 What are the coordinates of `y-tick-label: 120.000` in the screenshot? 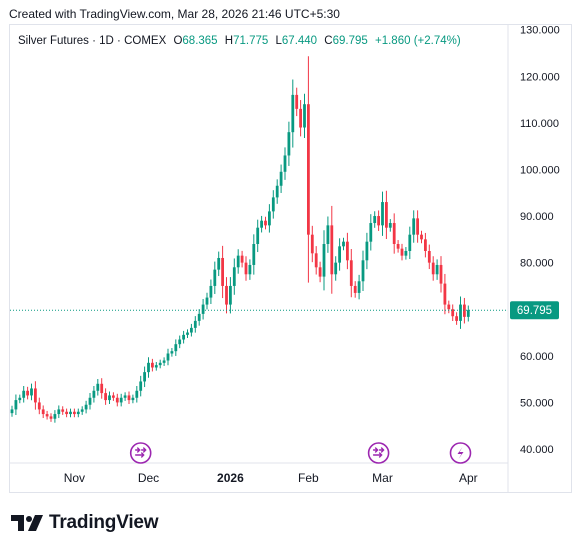 It's located at (540, 77).